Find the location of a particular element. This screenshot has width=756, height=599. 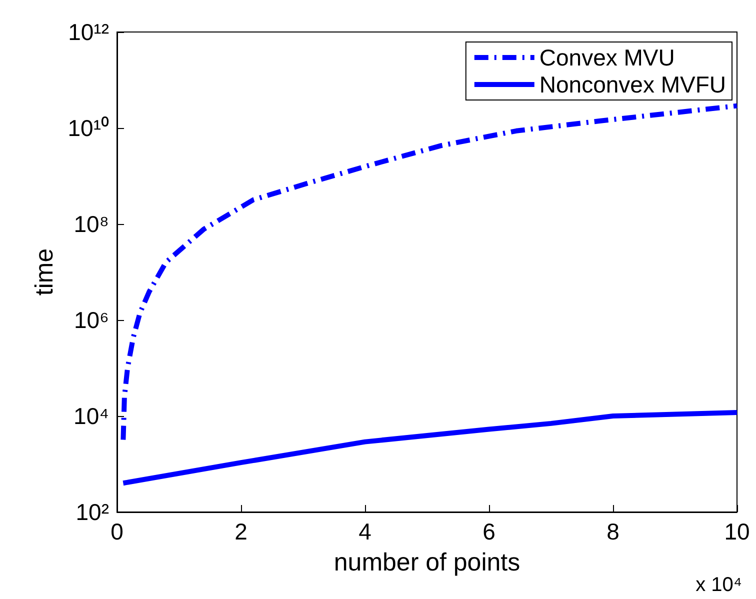

legend-label: Convex MVU is located at coordinates (607, 57).